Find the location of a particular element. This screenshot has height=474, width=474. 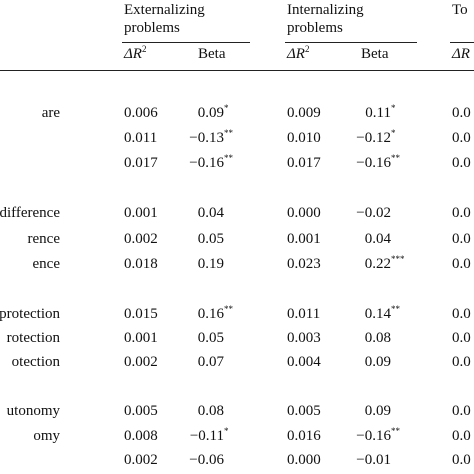

int-delta-r2-cell: 0.005 is located at coordinates (304, 411).